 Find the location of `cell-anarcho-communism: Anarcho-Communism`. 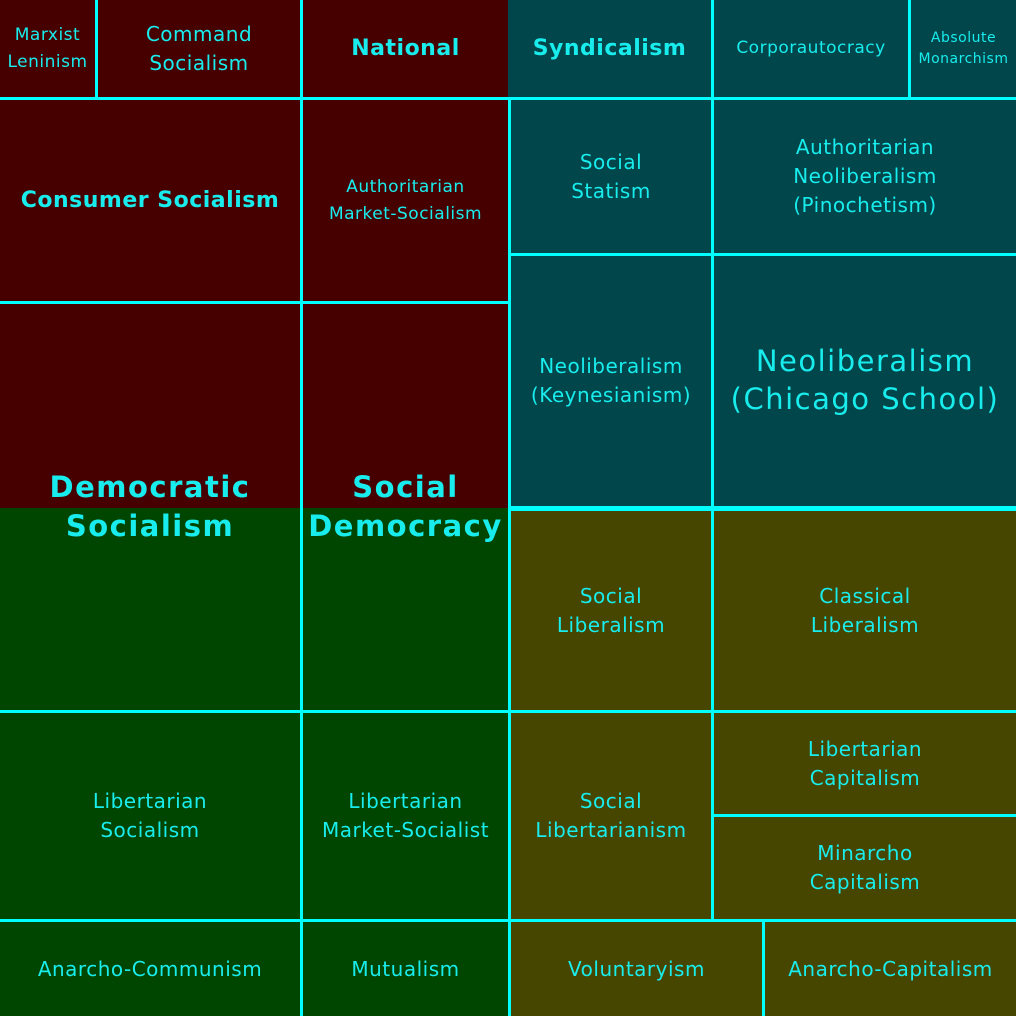

cell-anarcho-communism: Anarcho-Communism is located at coordinates (150, 969).